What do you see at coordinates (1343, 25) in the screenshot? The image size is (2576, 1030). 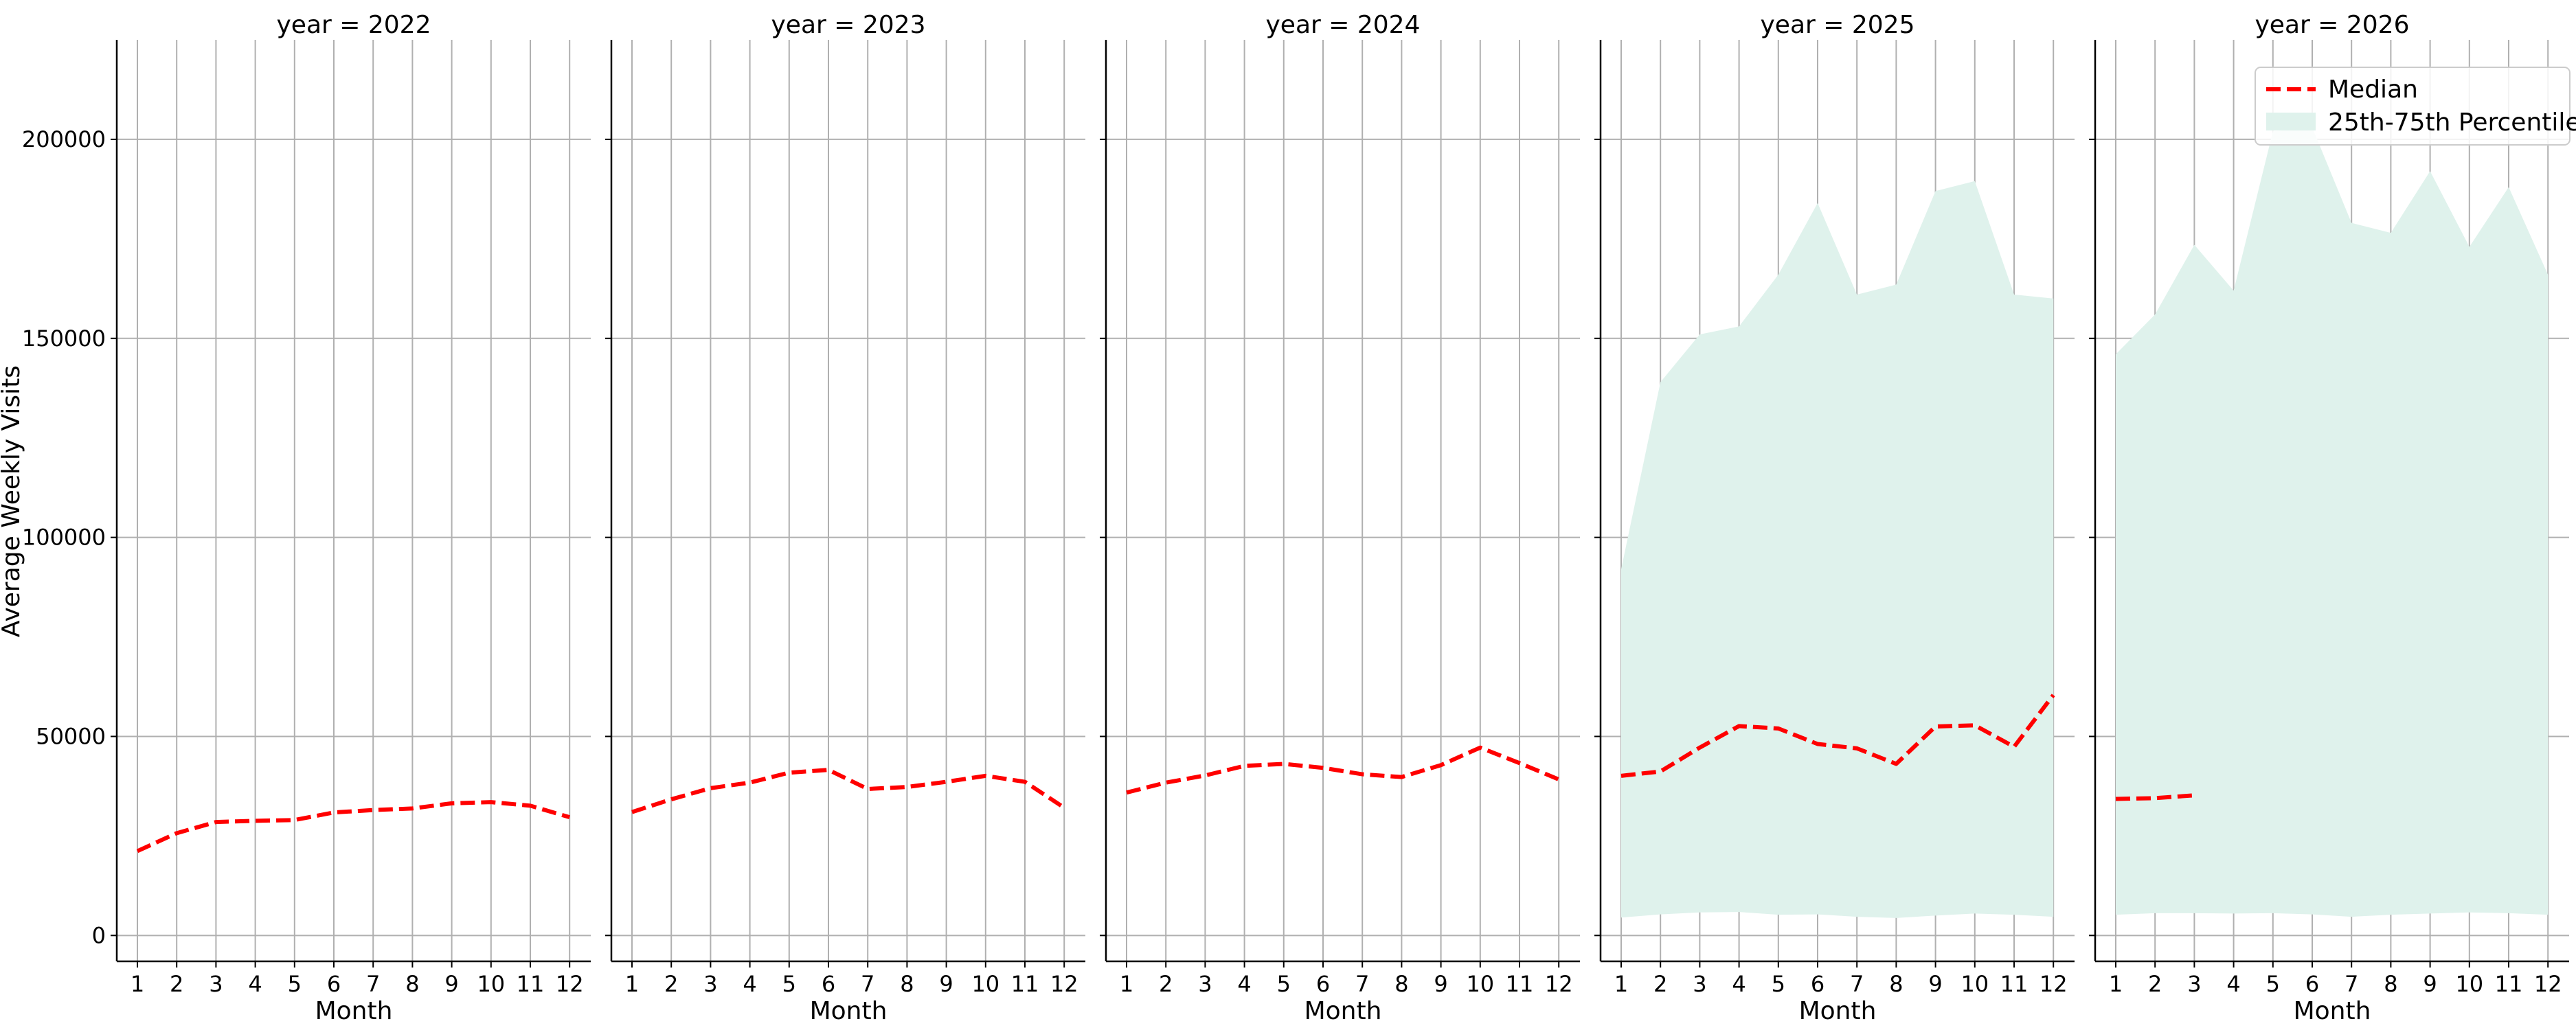 I see `facet-title: year = 2024` at bounding box center [1343, 25].